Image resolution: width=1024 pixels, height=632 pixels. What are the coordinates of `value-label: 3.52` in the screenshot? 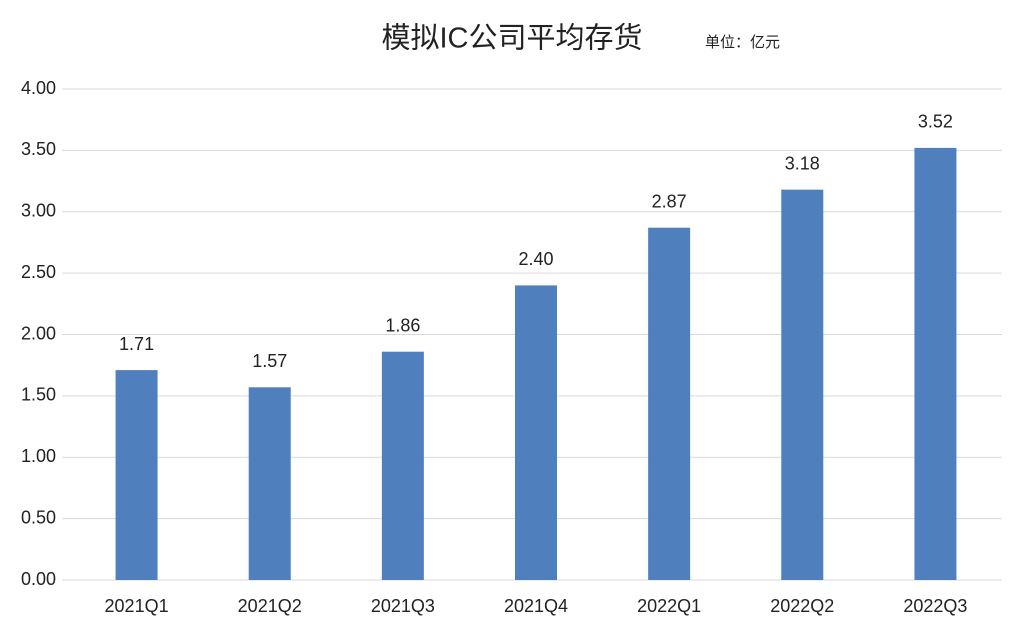 It's located at (935, 122).